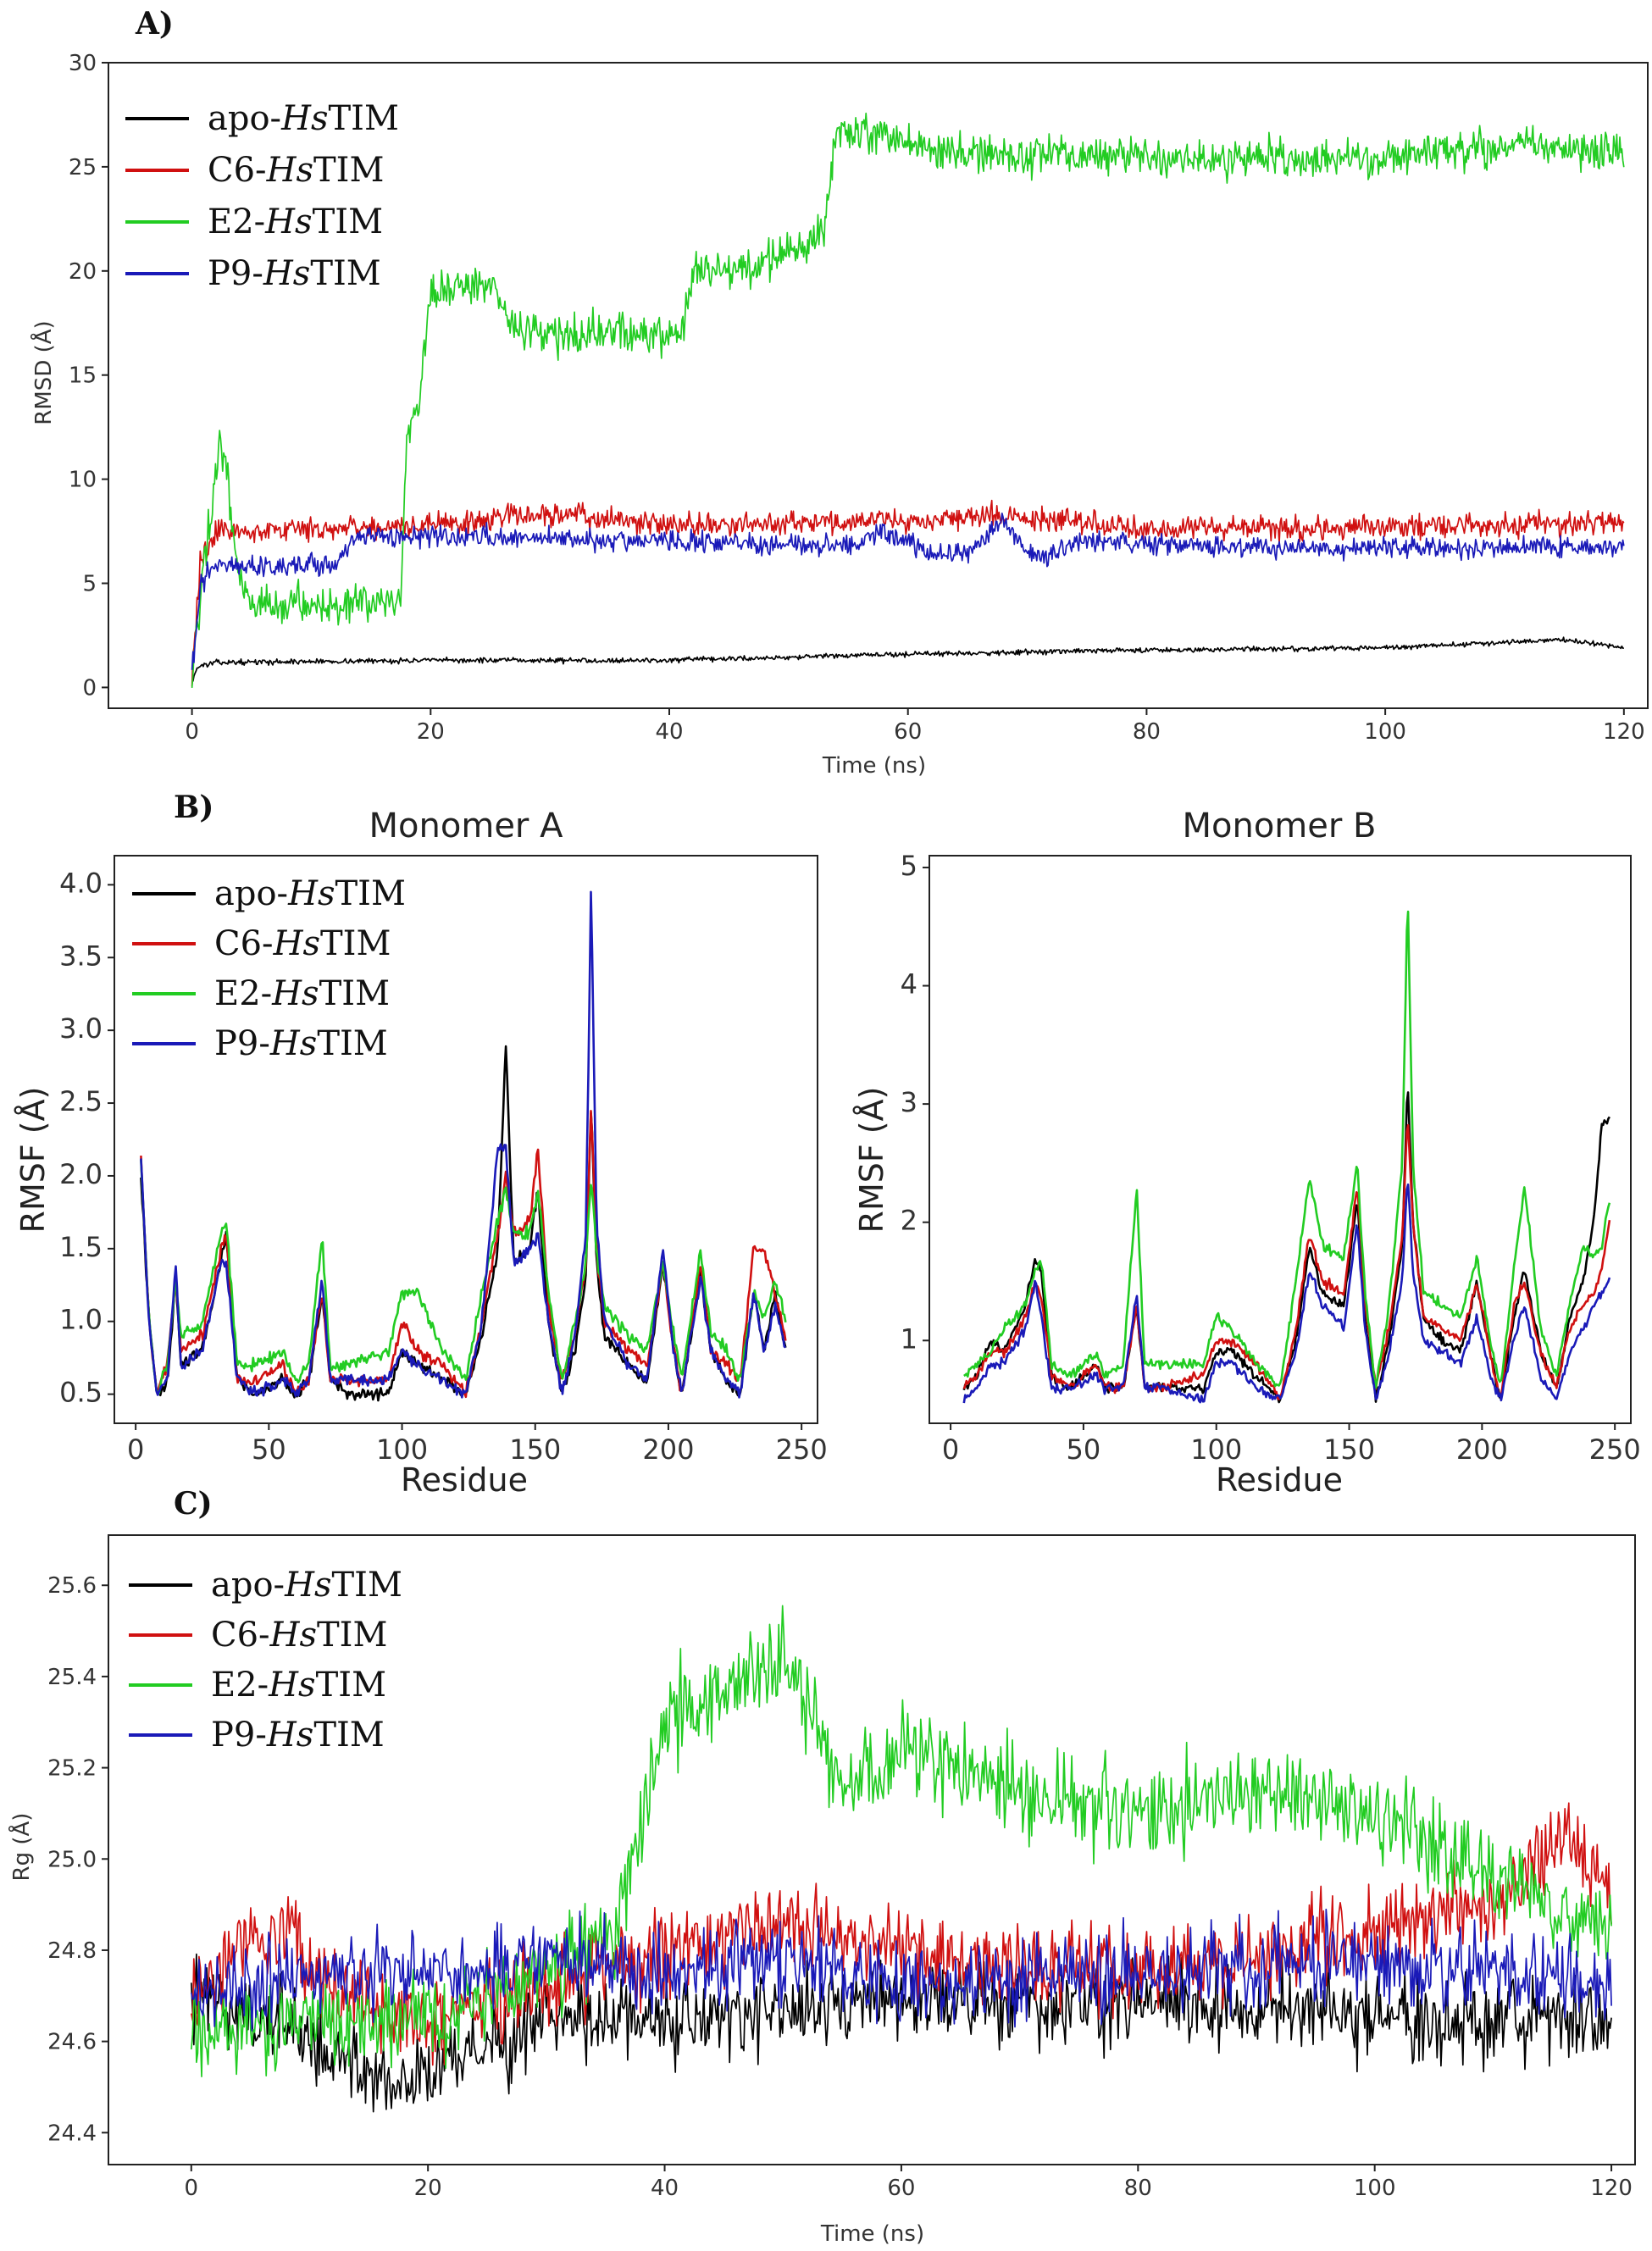 The width and height of the screenshot is (1652, 2251). I want to click on y-tick-label: 3.0, so click(81, 1028).